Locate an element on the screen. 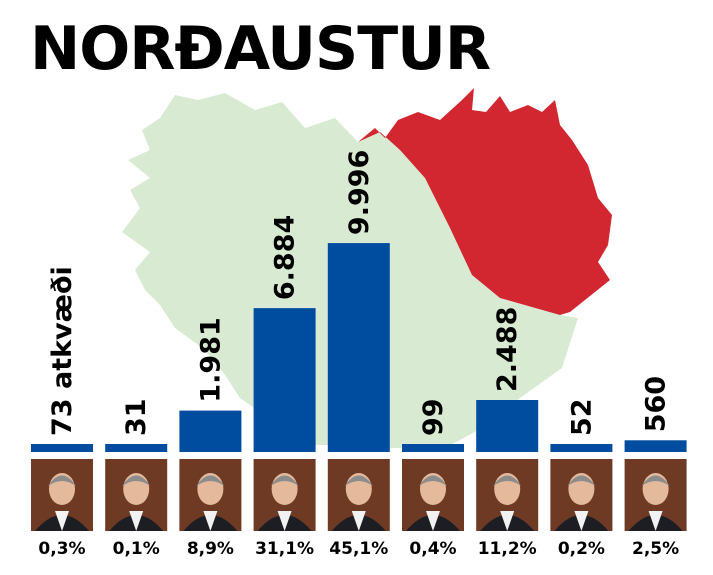  percent-labels-layer: 0,3% 0,1% 8,9% 31,1% 45,1% 0,4% 11,2% 0,2% 2,5% is located at coordinates (358, 549).